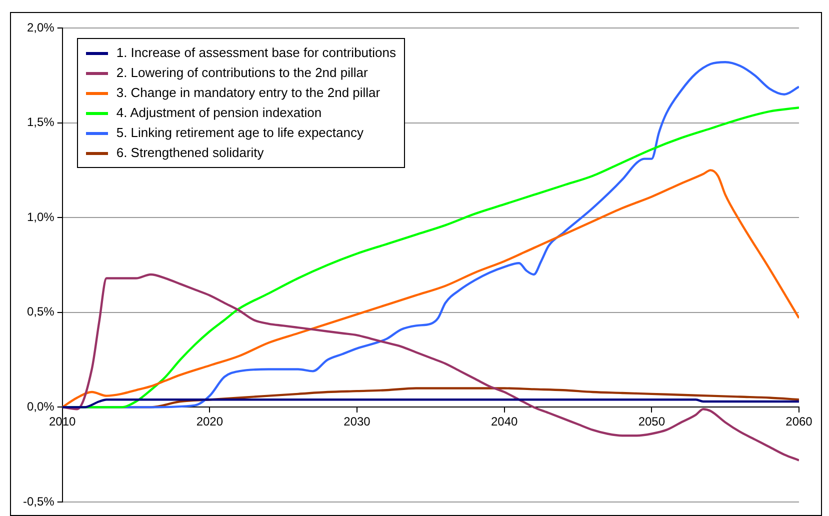 The width and height of the screenshot is (829, 516). I want to click on y-tick-label: 1,5%, so click(40, 122).